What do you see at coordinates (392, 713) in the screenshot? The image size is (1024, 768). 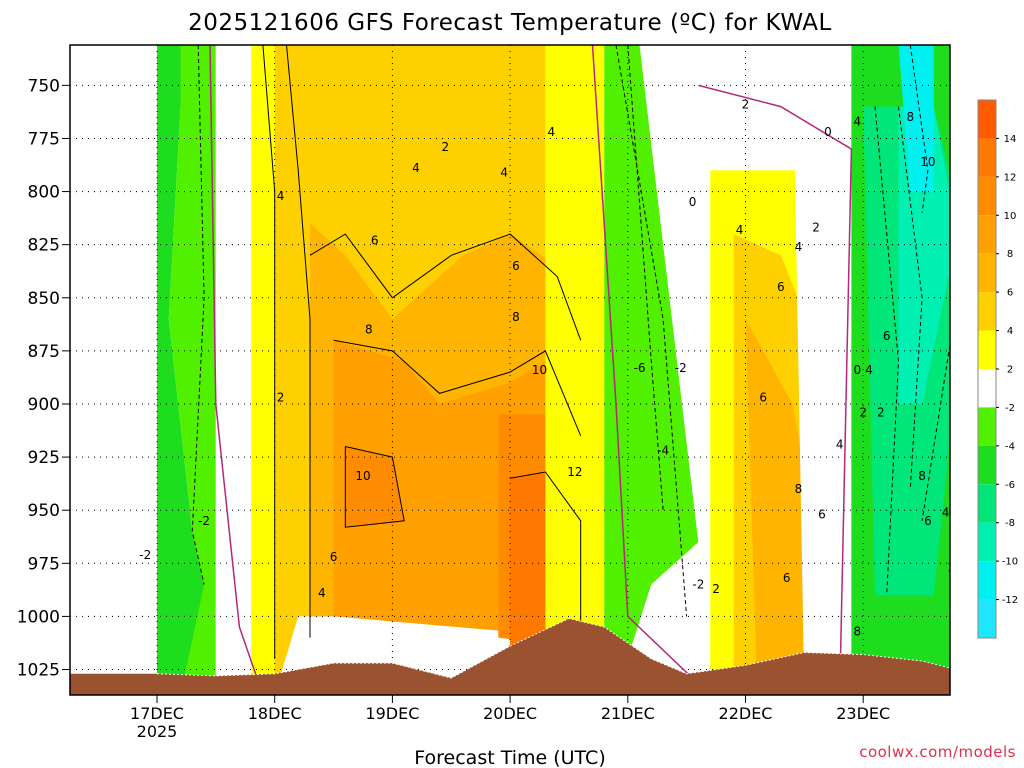 I see `x-tick-label-19DEC: 19DEC` at bounding box center [392, 713].